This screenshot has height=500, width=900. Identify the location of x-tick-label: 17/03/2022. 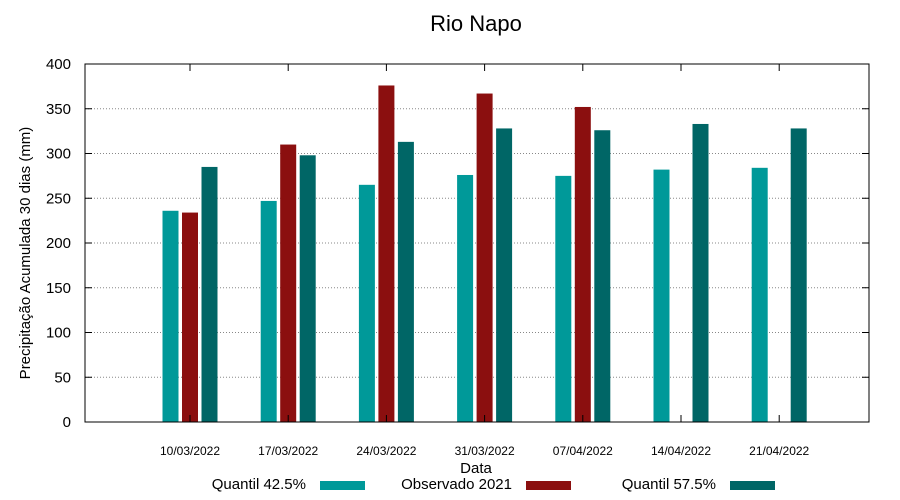
(288, 451).